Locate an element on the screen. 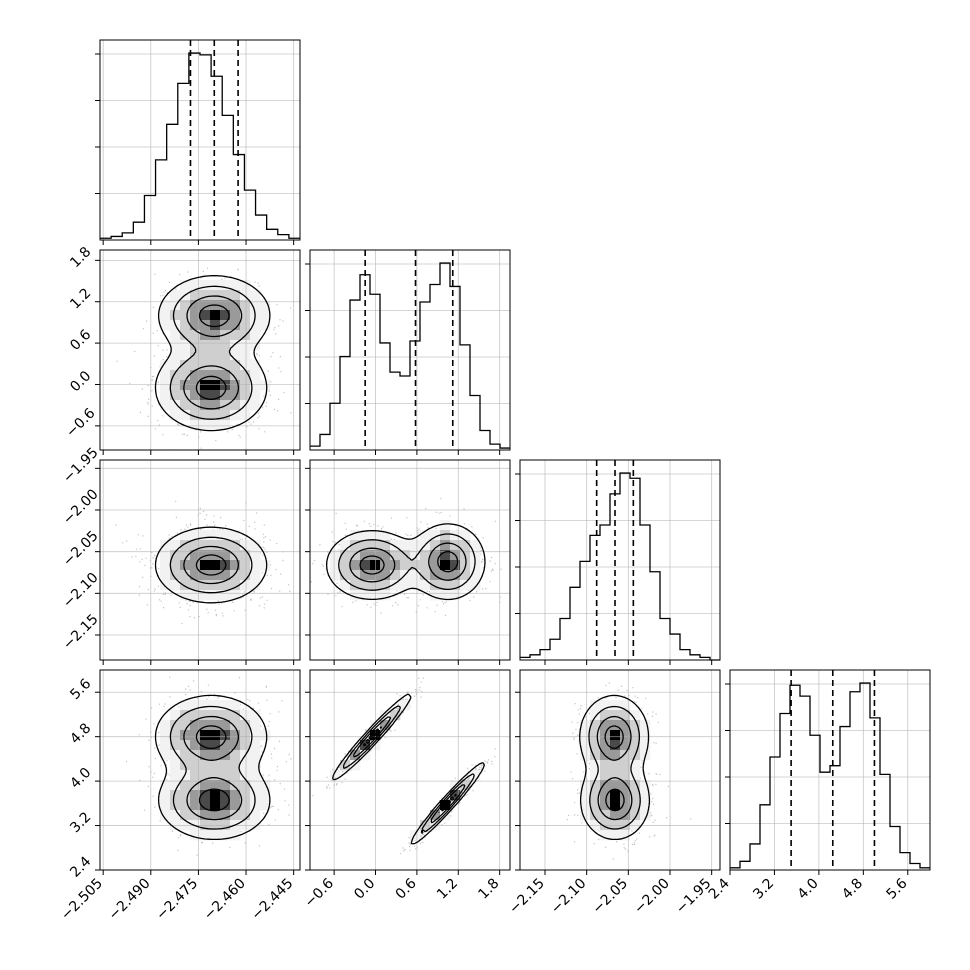  xaxis-3-tick-label-2: 4.0 is located at coordinates (808, 889).